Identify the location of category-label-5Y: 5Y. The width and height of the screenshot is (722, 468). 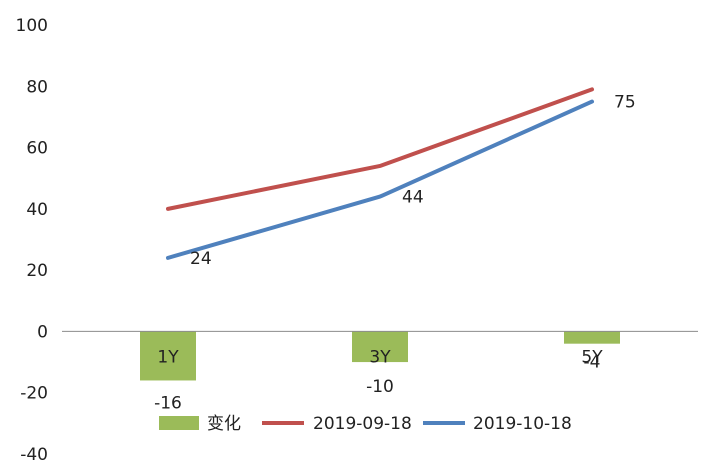
(592, 357).